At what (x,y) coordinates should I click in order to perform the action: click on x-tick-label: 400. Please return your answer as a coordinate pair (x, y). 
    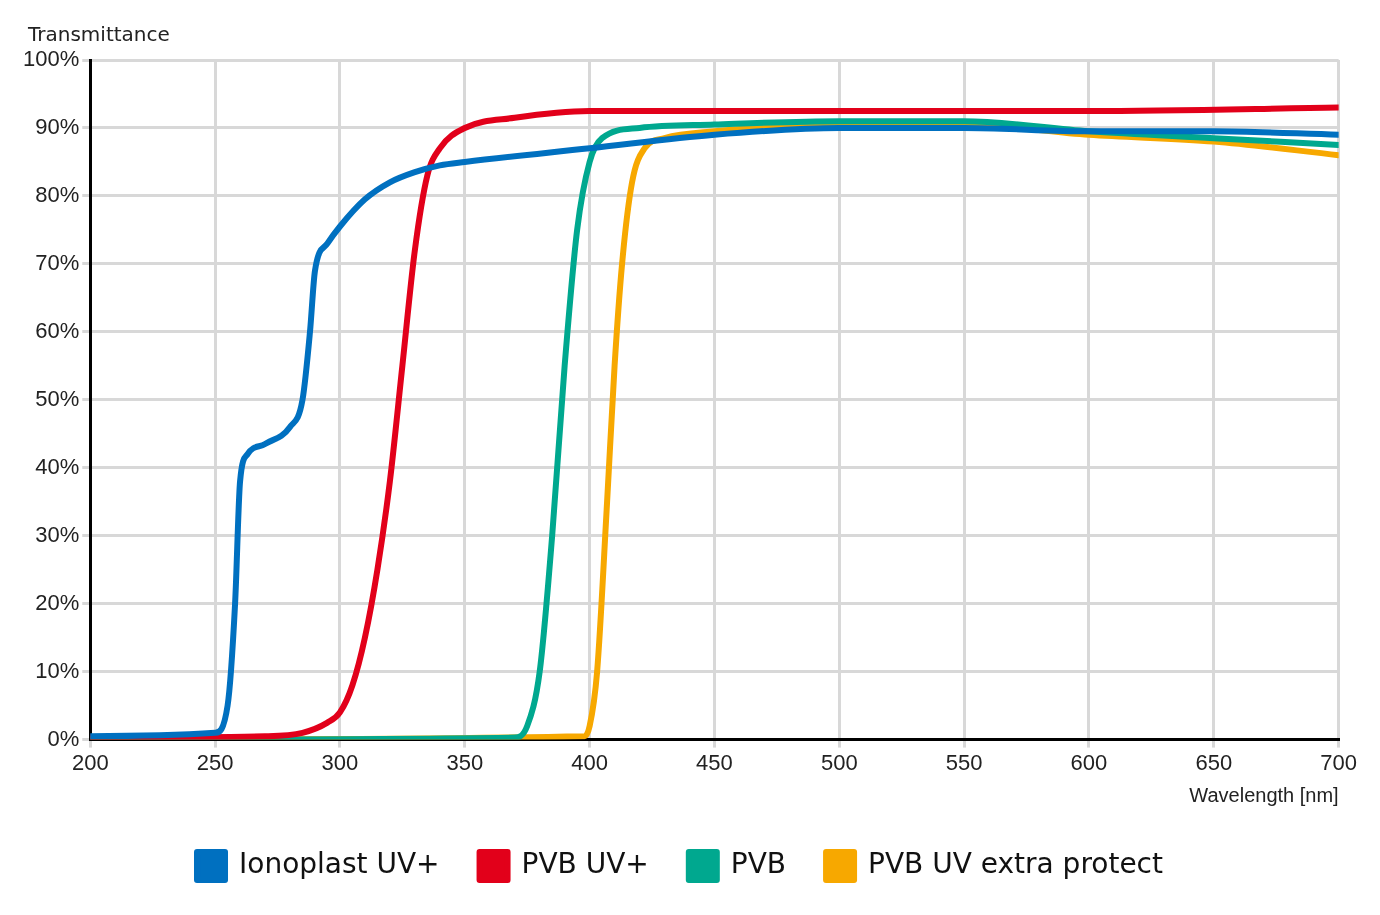
    Looking at the image, I should click on (589, 762).